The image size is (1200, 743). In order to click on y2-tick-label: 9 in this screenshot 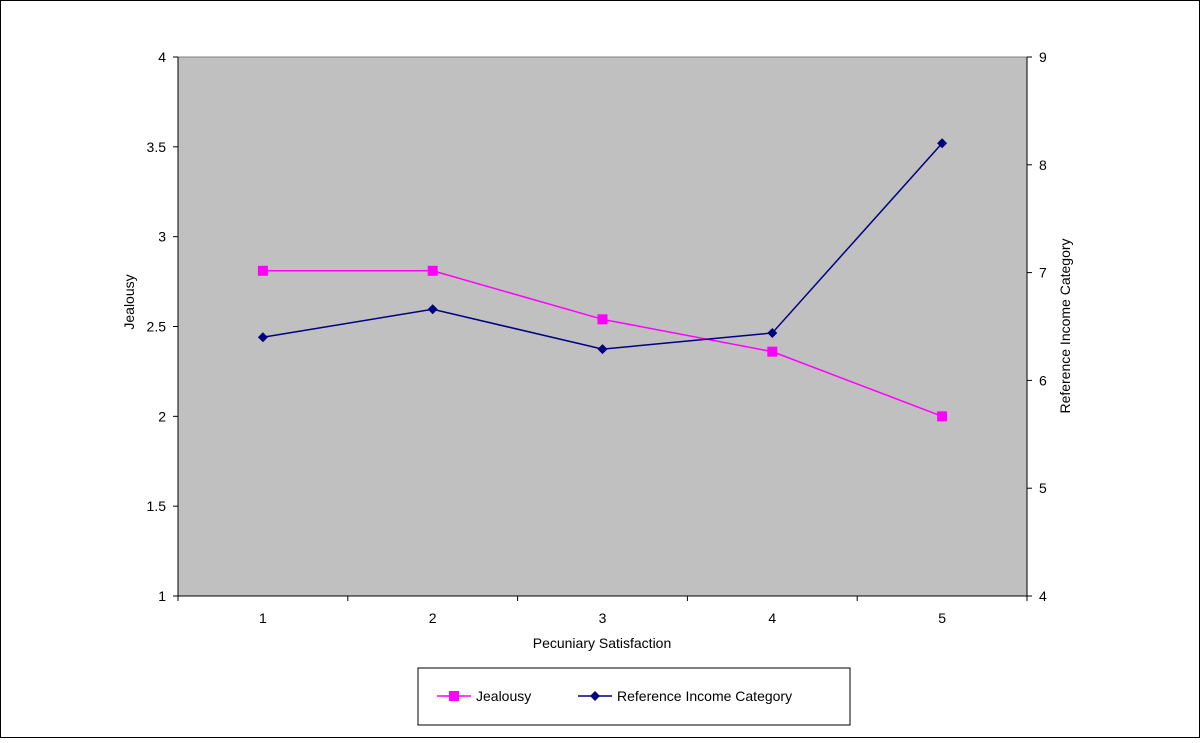, I will do `click(1043, 57)`.